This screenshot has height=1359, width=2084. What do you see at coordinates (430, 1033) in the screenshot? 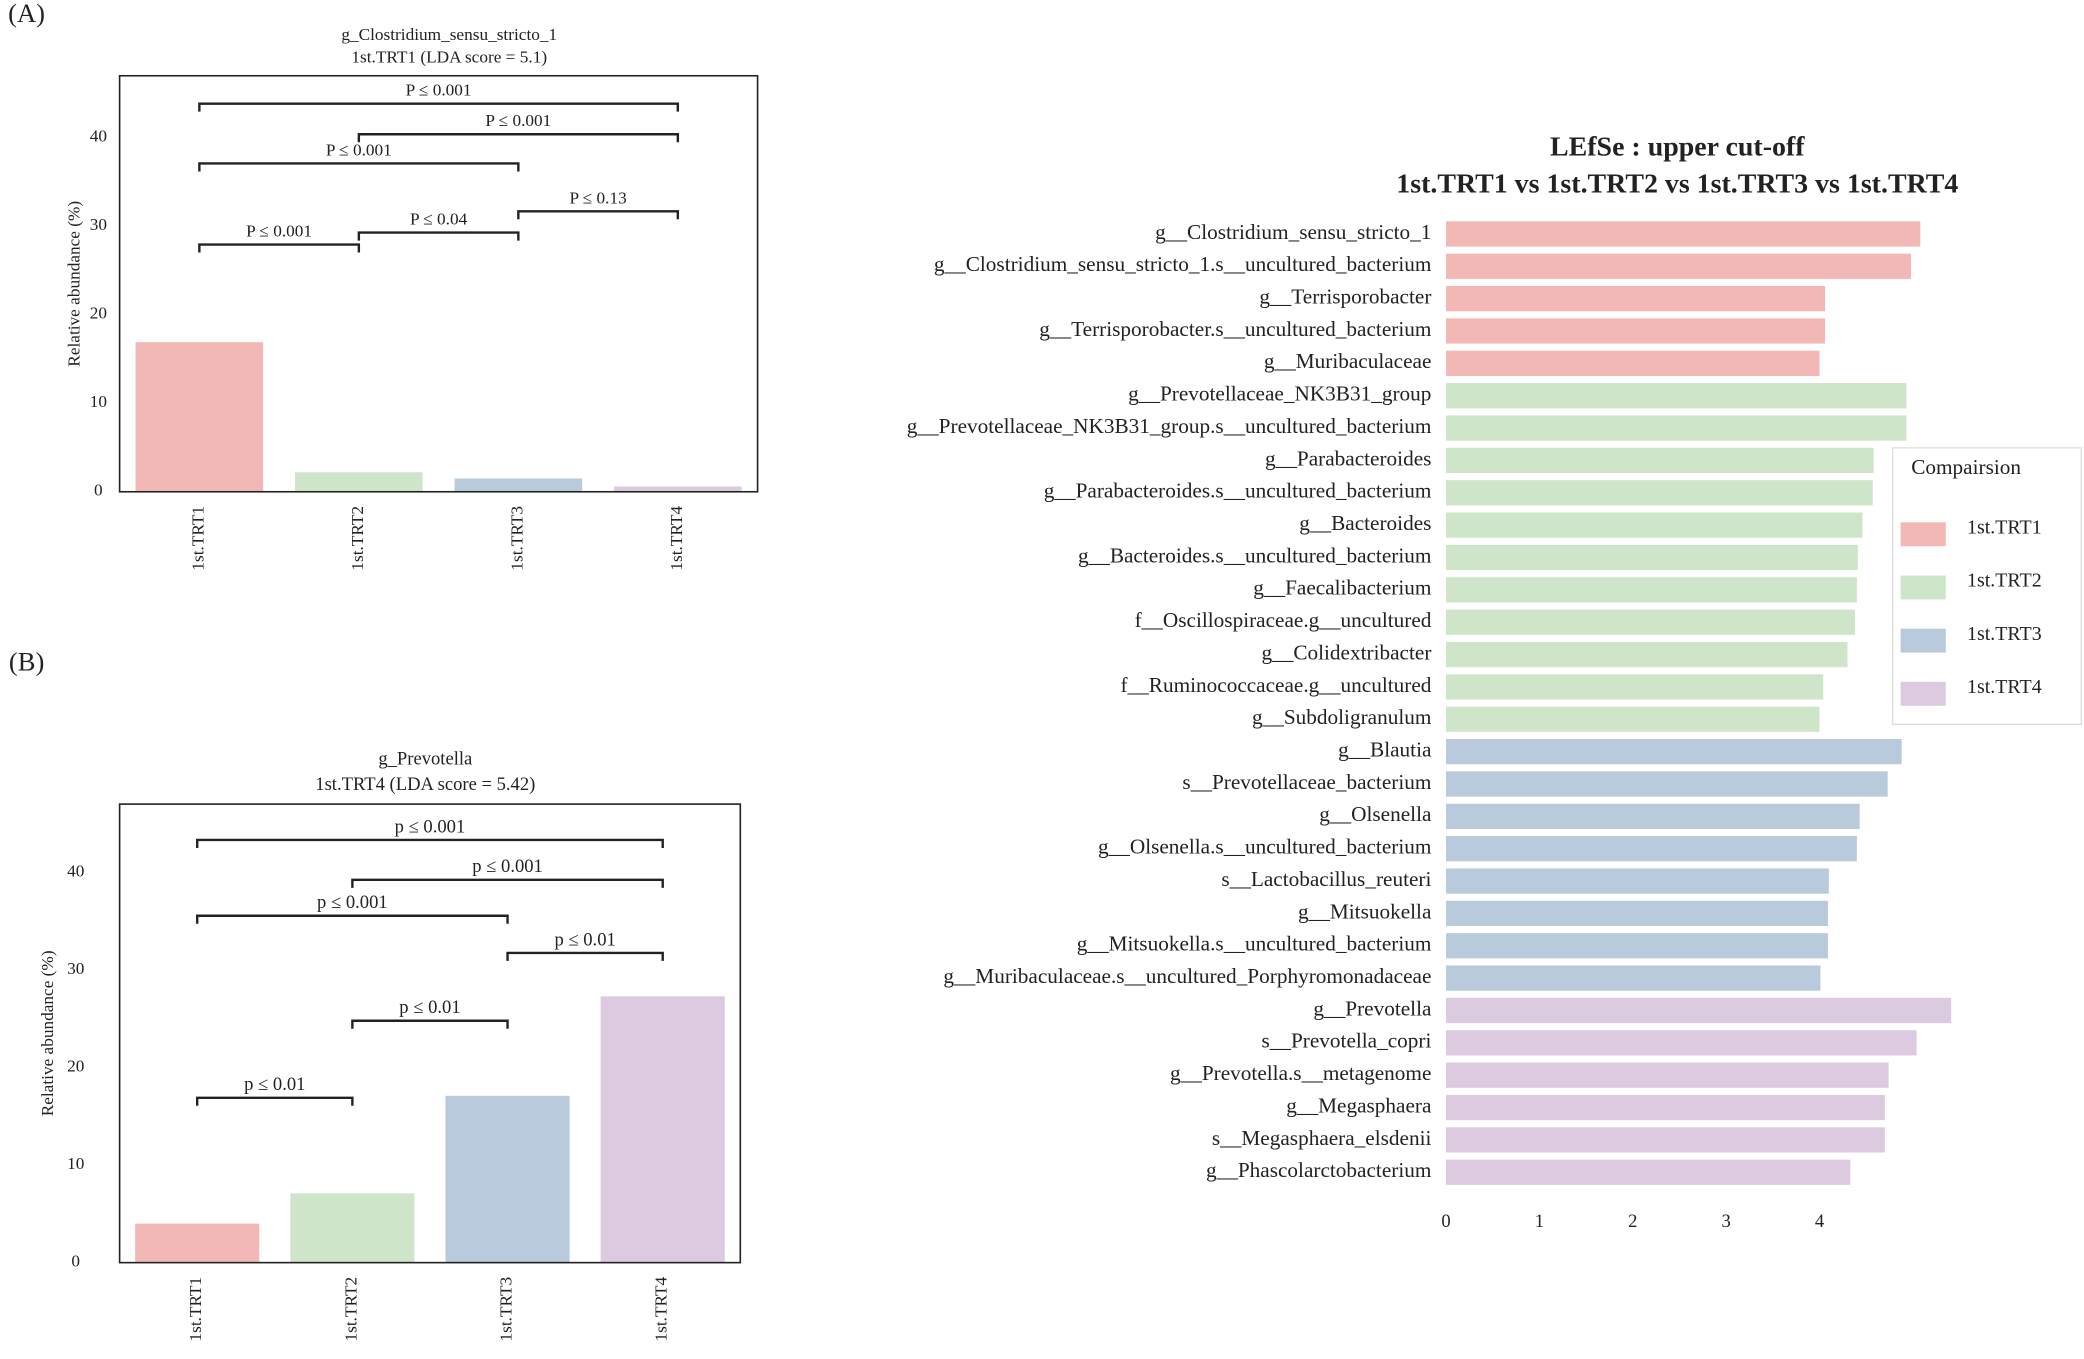
I see `plot-frame` at bounding box center [430, 1033].